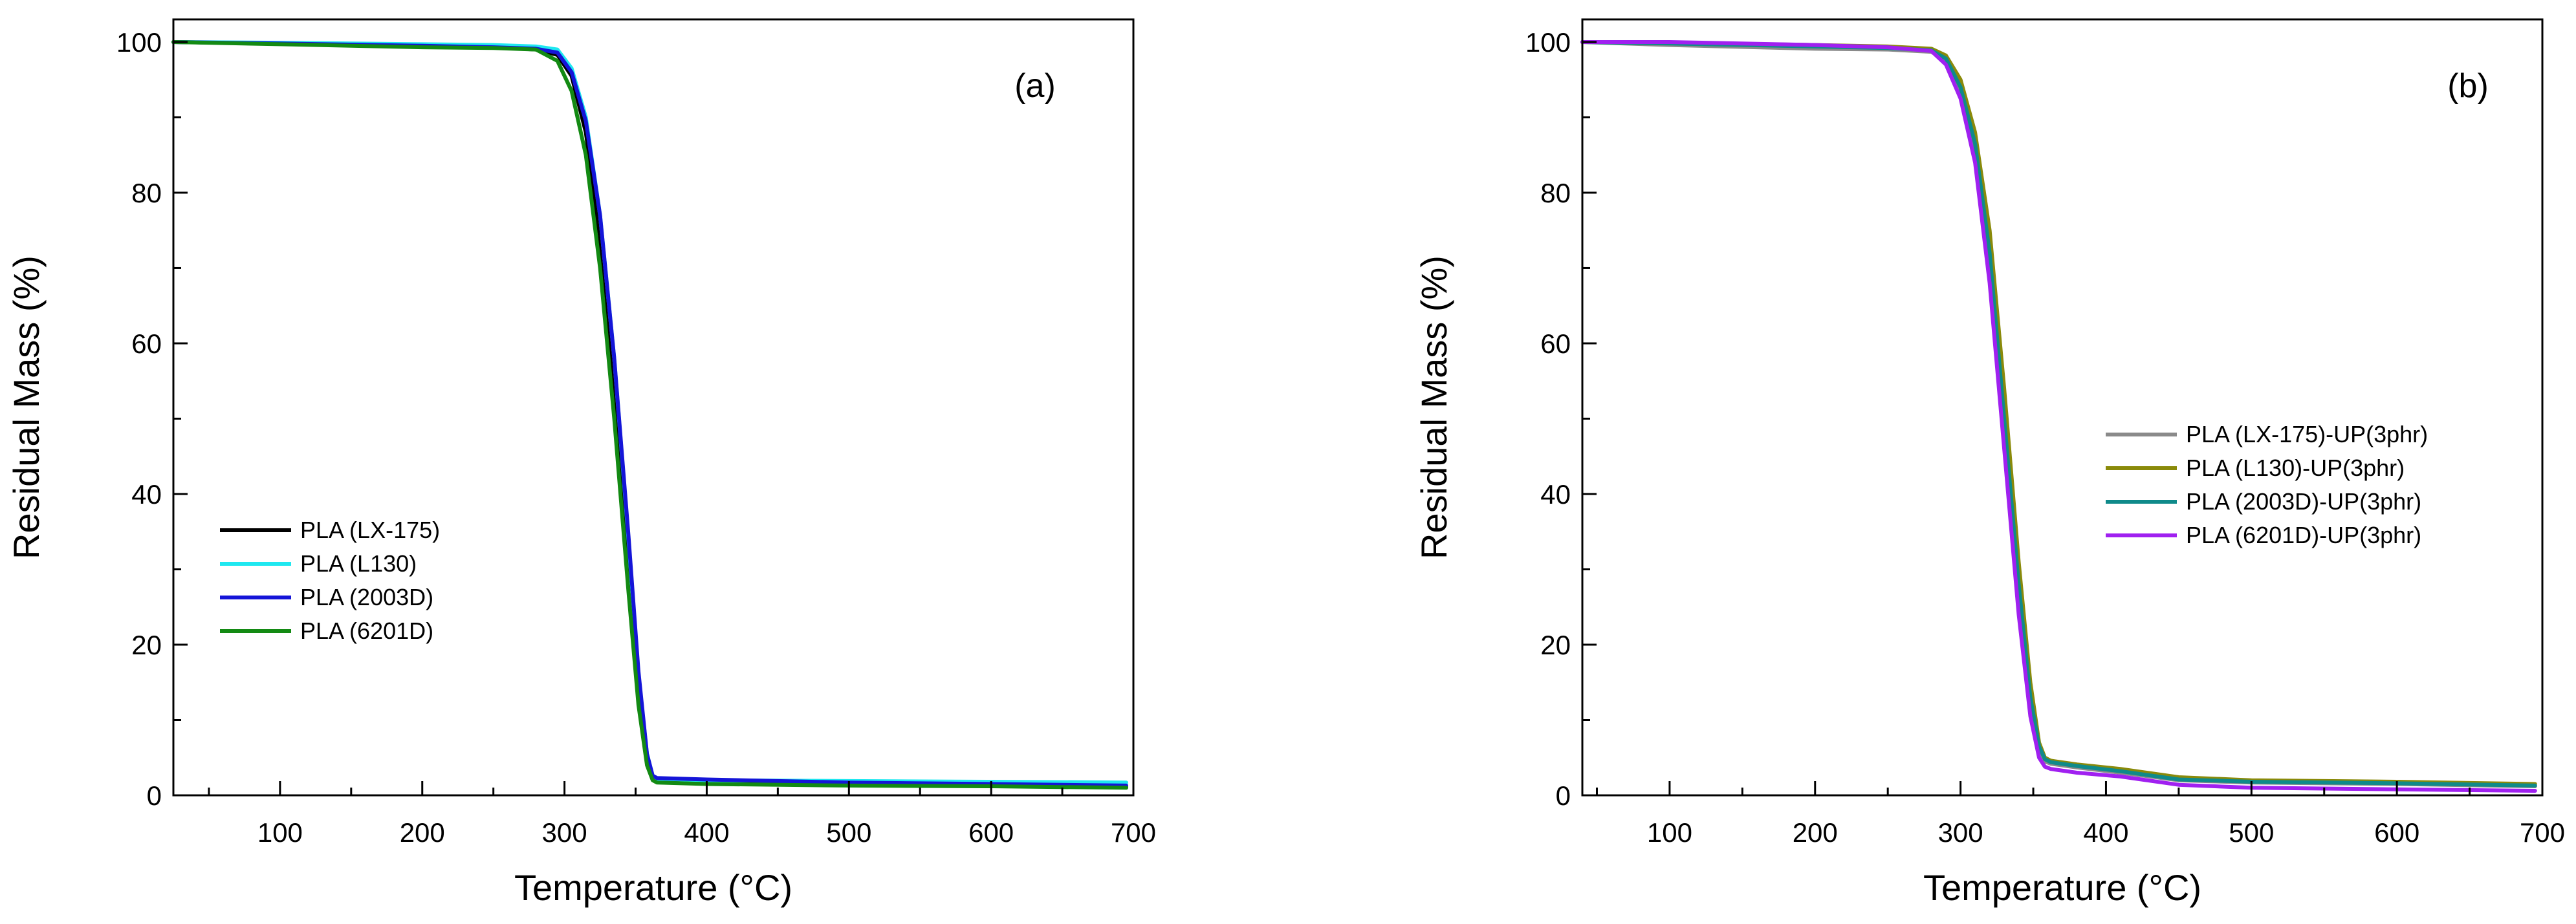  I want to click on legend-label-4: PLA (6201D)-UP(3phr), so click(2303, 535).